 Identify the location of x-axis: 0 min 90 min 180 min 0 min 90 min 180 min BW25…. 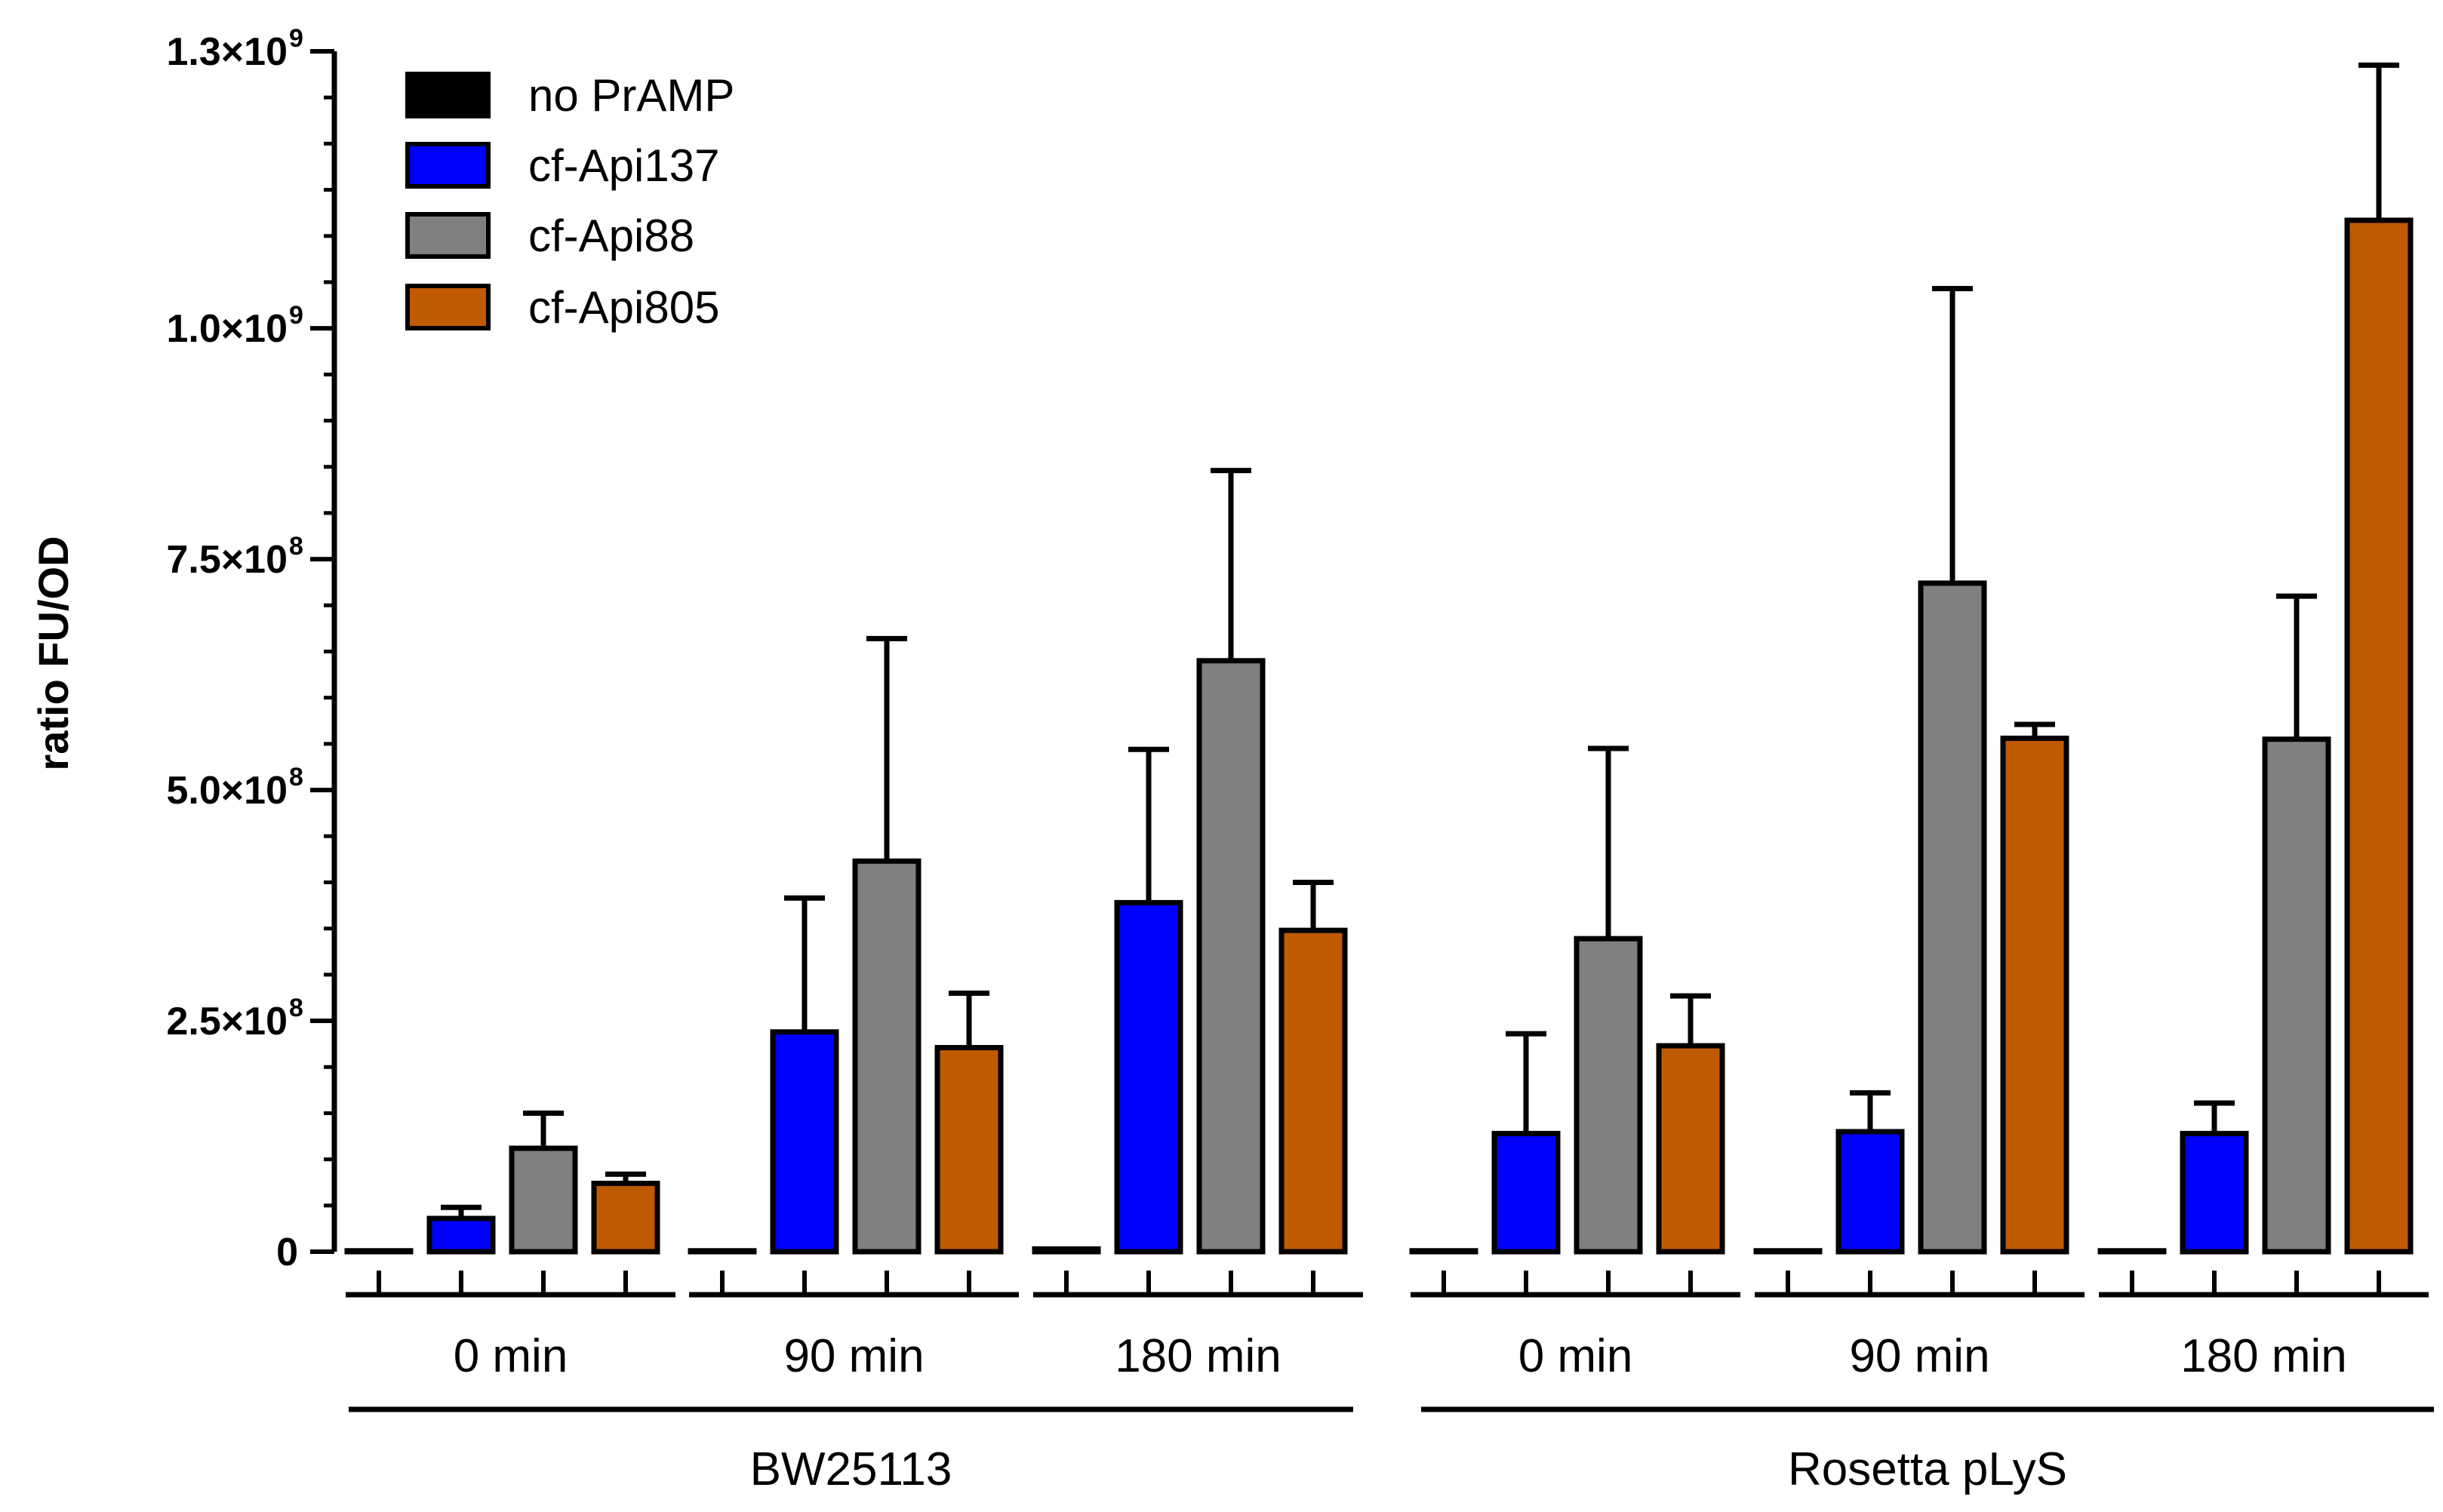
(1390, 1383).